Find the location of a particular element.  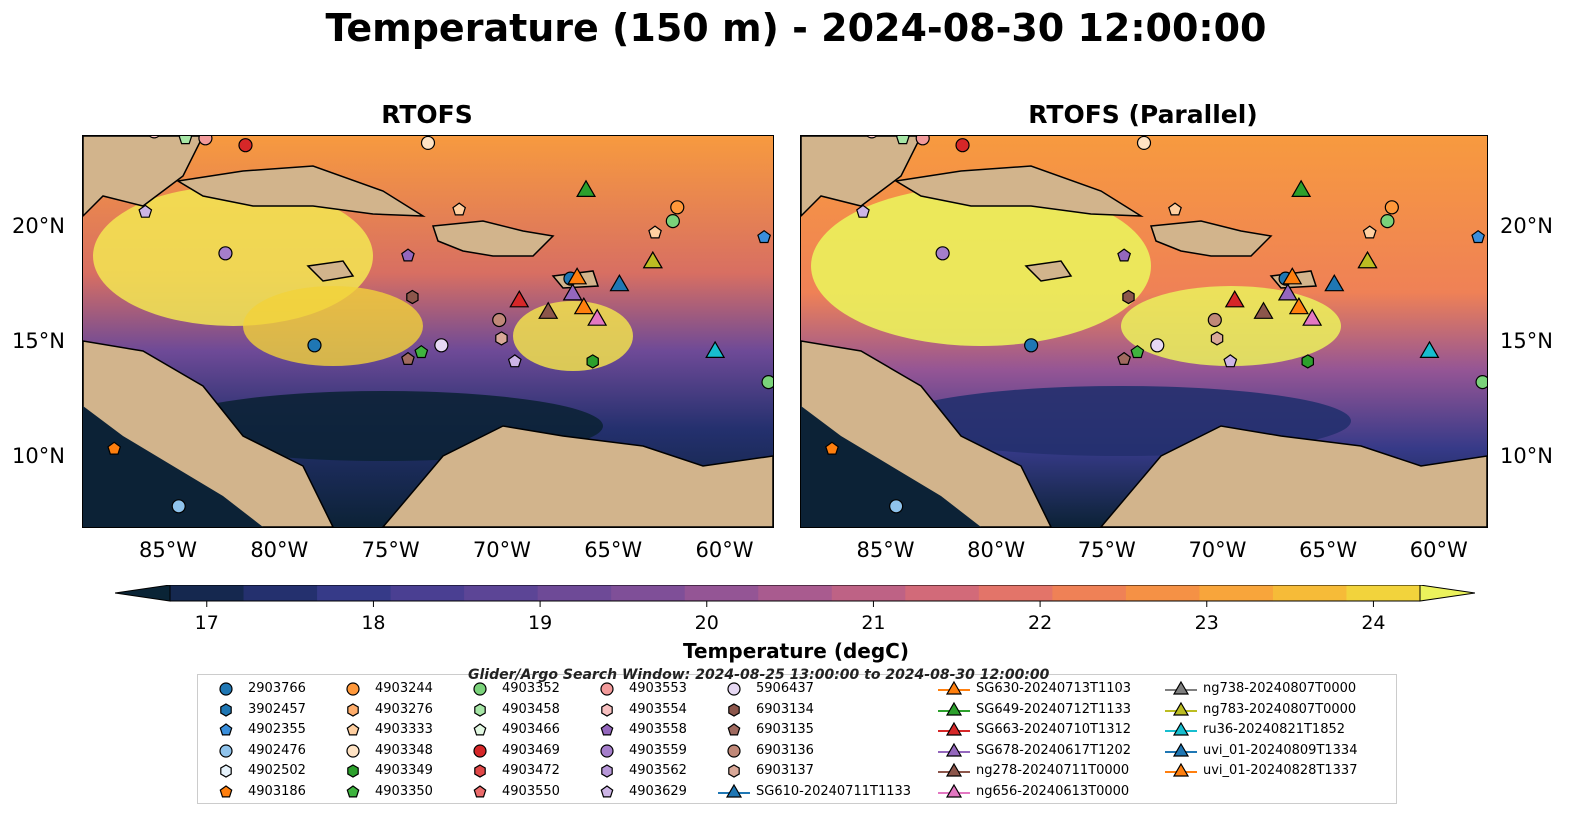

x-tick-label: 80°W is located at coordinates (996, 550).